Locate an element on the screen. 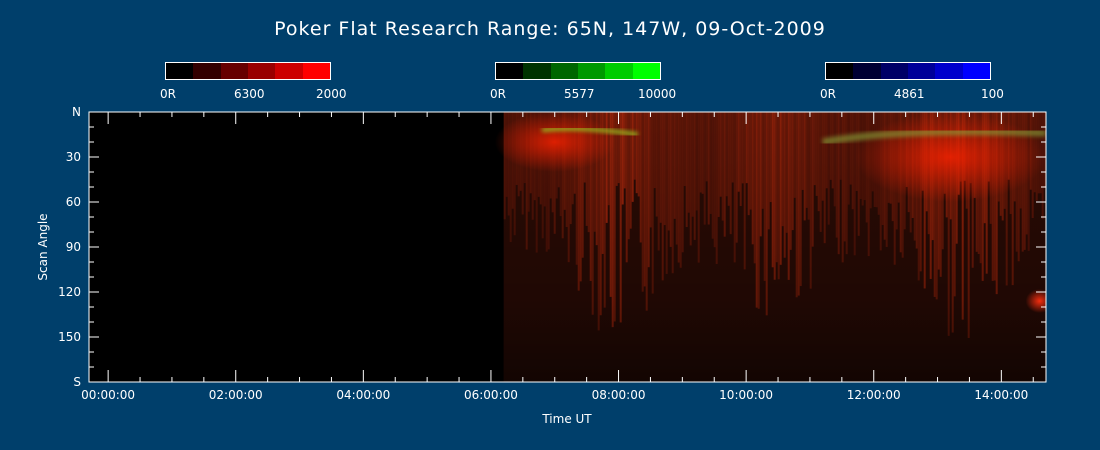  y-tick-label: 150 is located at coordinates (69, 337).